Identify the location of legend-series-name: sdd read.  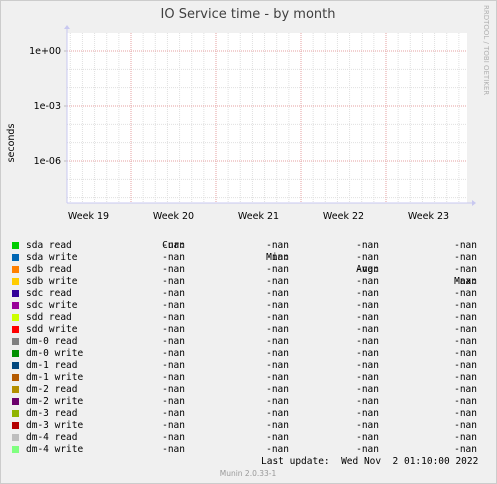
(49, 317).